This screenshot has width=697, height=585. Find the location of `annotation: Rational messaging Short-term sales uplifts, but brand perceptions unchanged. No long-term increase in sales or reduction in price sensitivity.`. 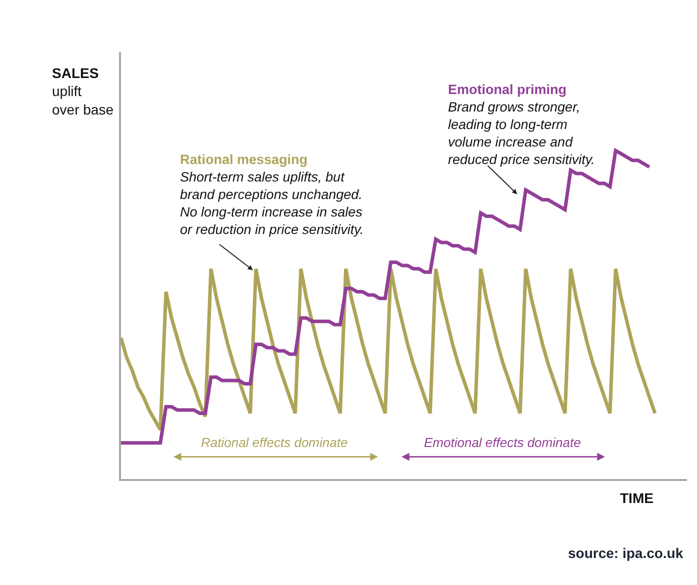

annotation: Rational messaging Short-term sales uplifts, but brand perceptions unchanged. No long-term increase in sales or reduction in price sensitivity. is located at coordinates (272, 195).